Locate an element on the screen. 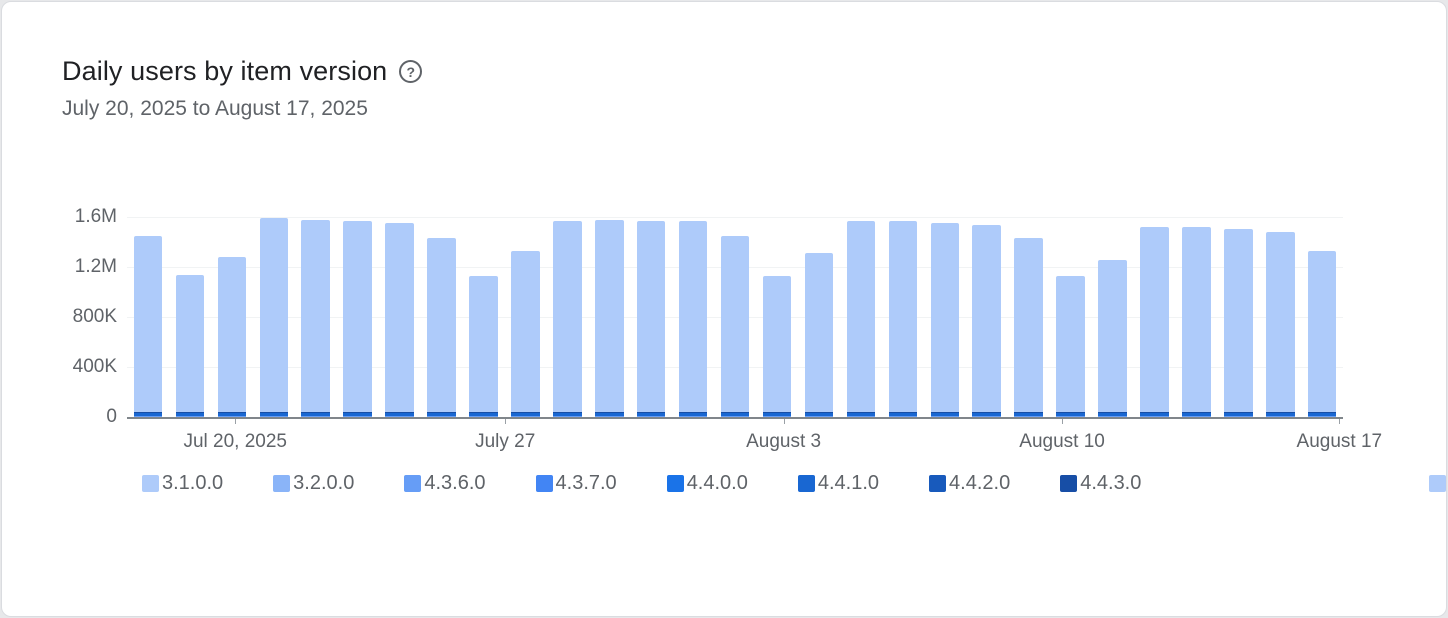 This screenshot has width=1448, height=618. y-axis-tick-label: 1.2M is located at coordinates (95, 266).